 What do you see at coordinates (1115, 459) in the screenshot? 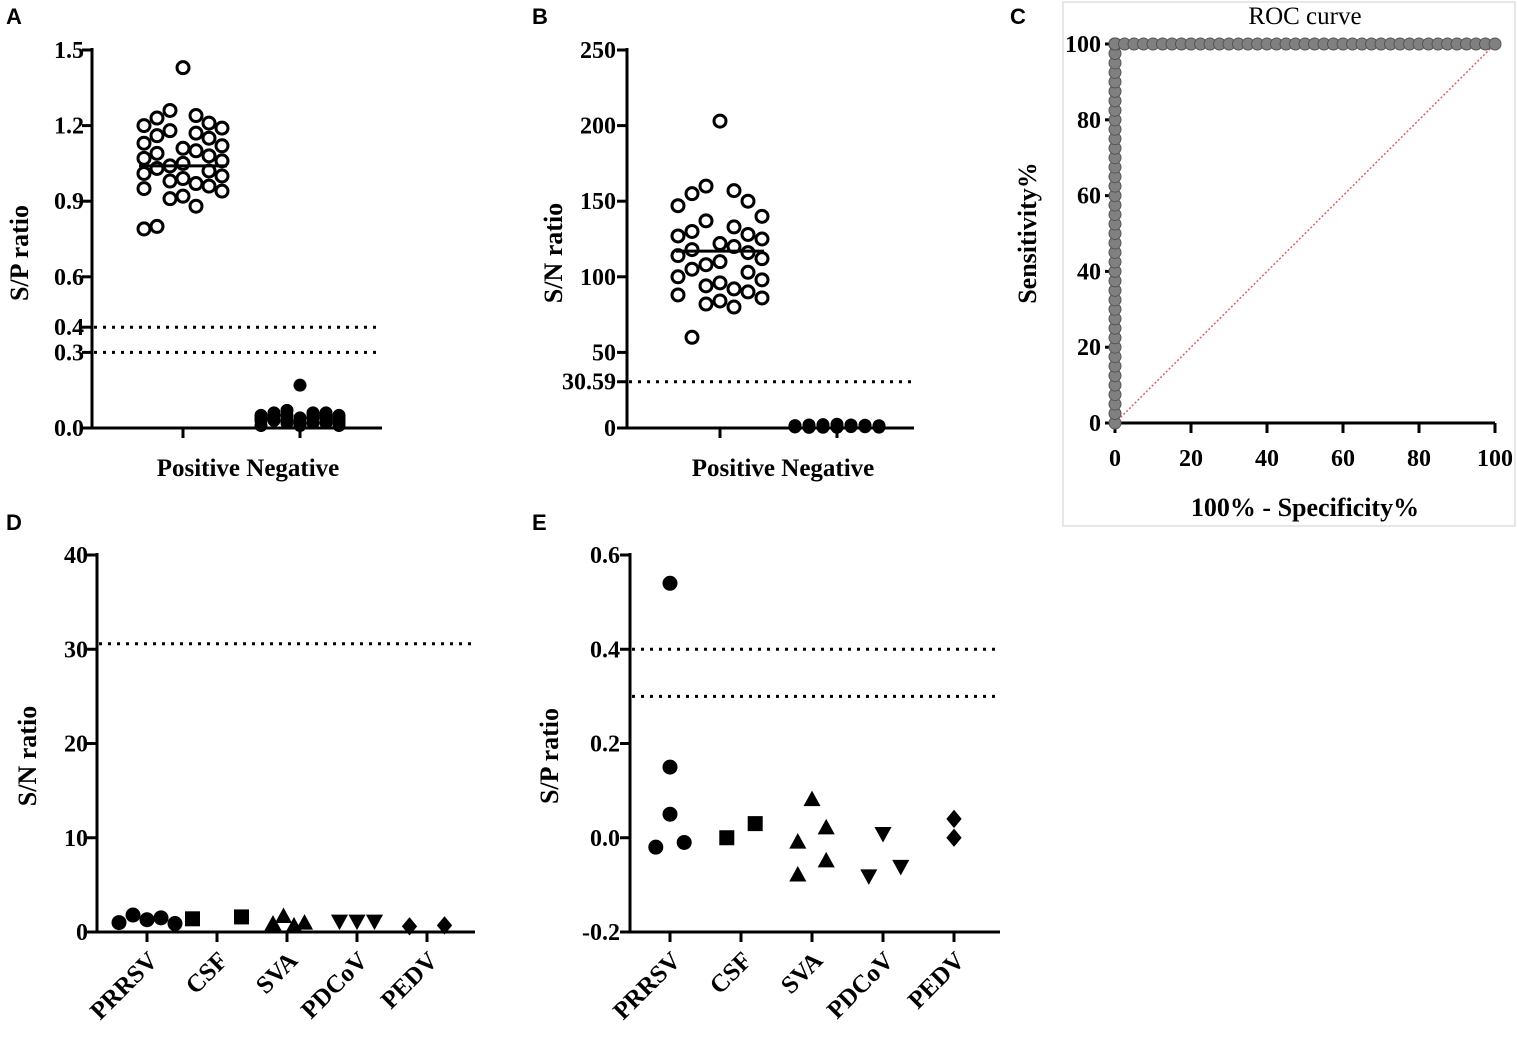
I see `x-tick-label-c: 0` at bounding box center [1115, 459].